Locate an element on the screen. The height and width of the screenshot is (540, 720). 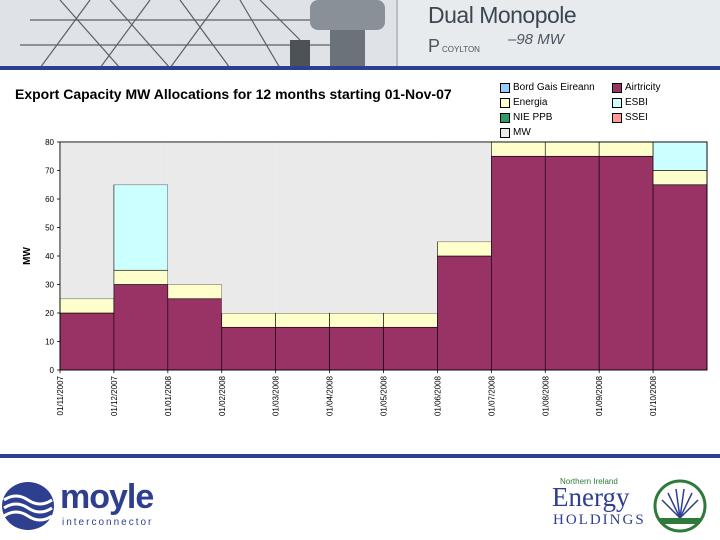
x-tick-label: 01/11/2007 is located at coordinates (60, 395).